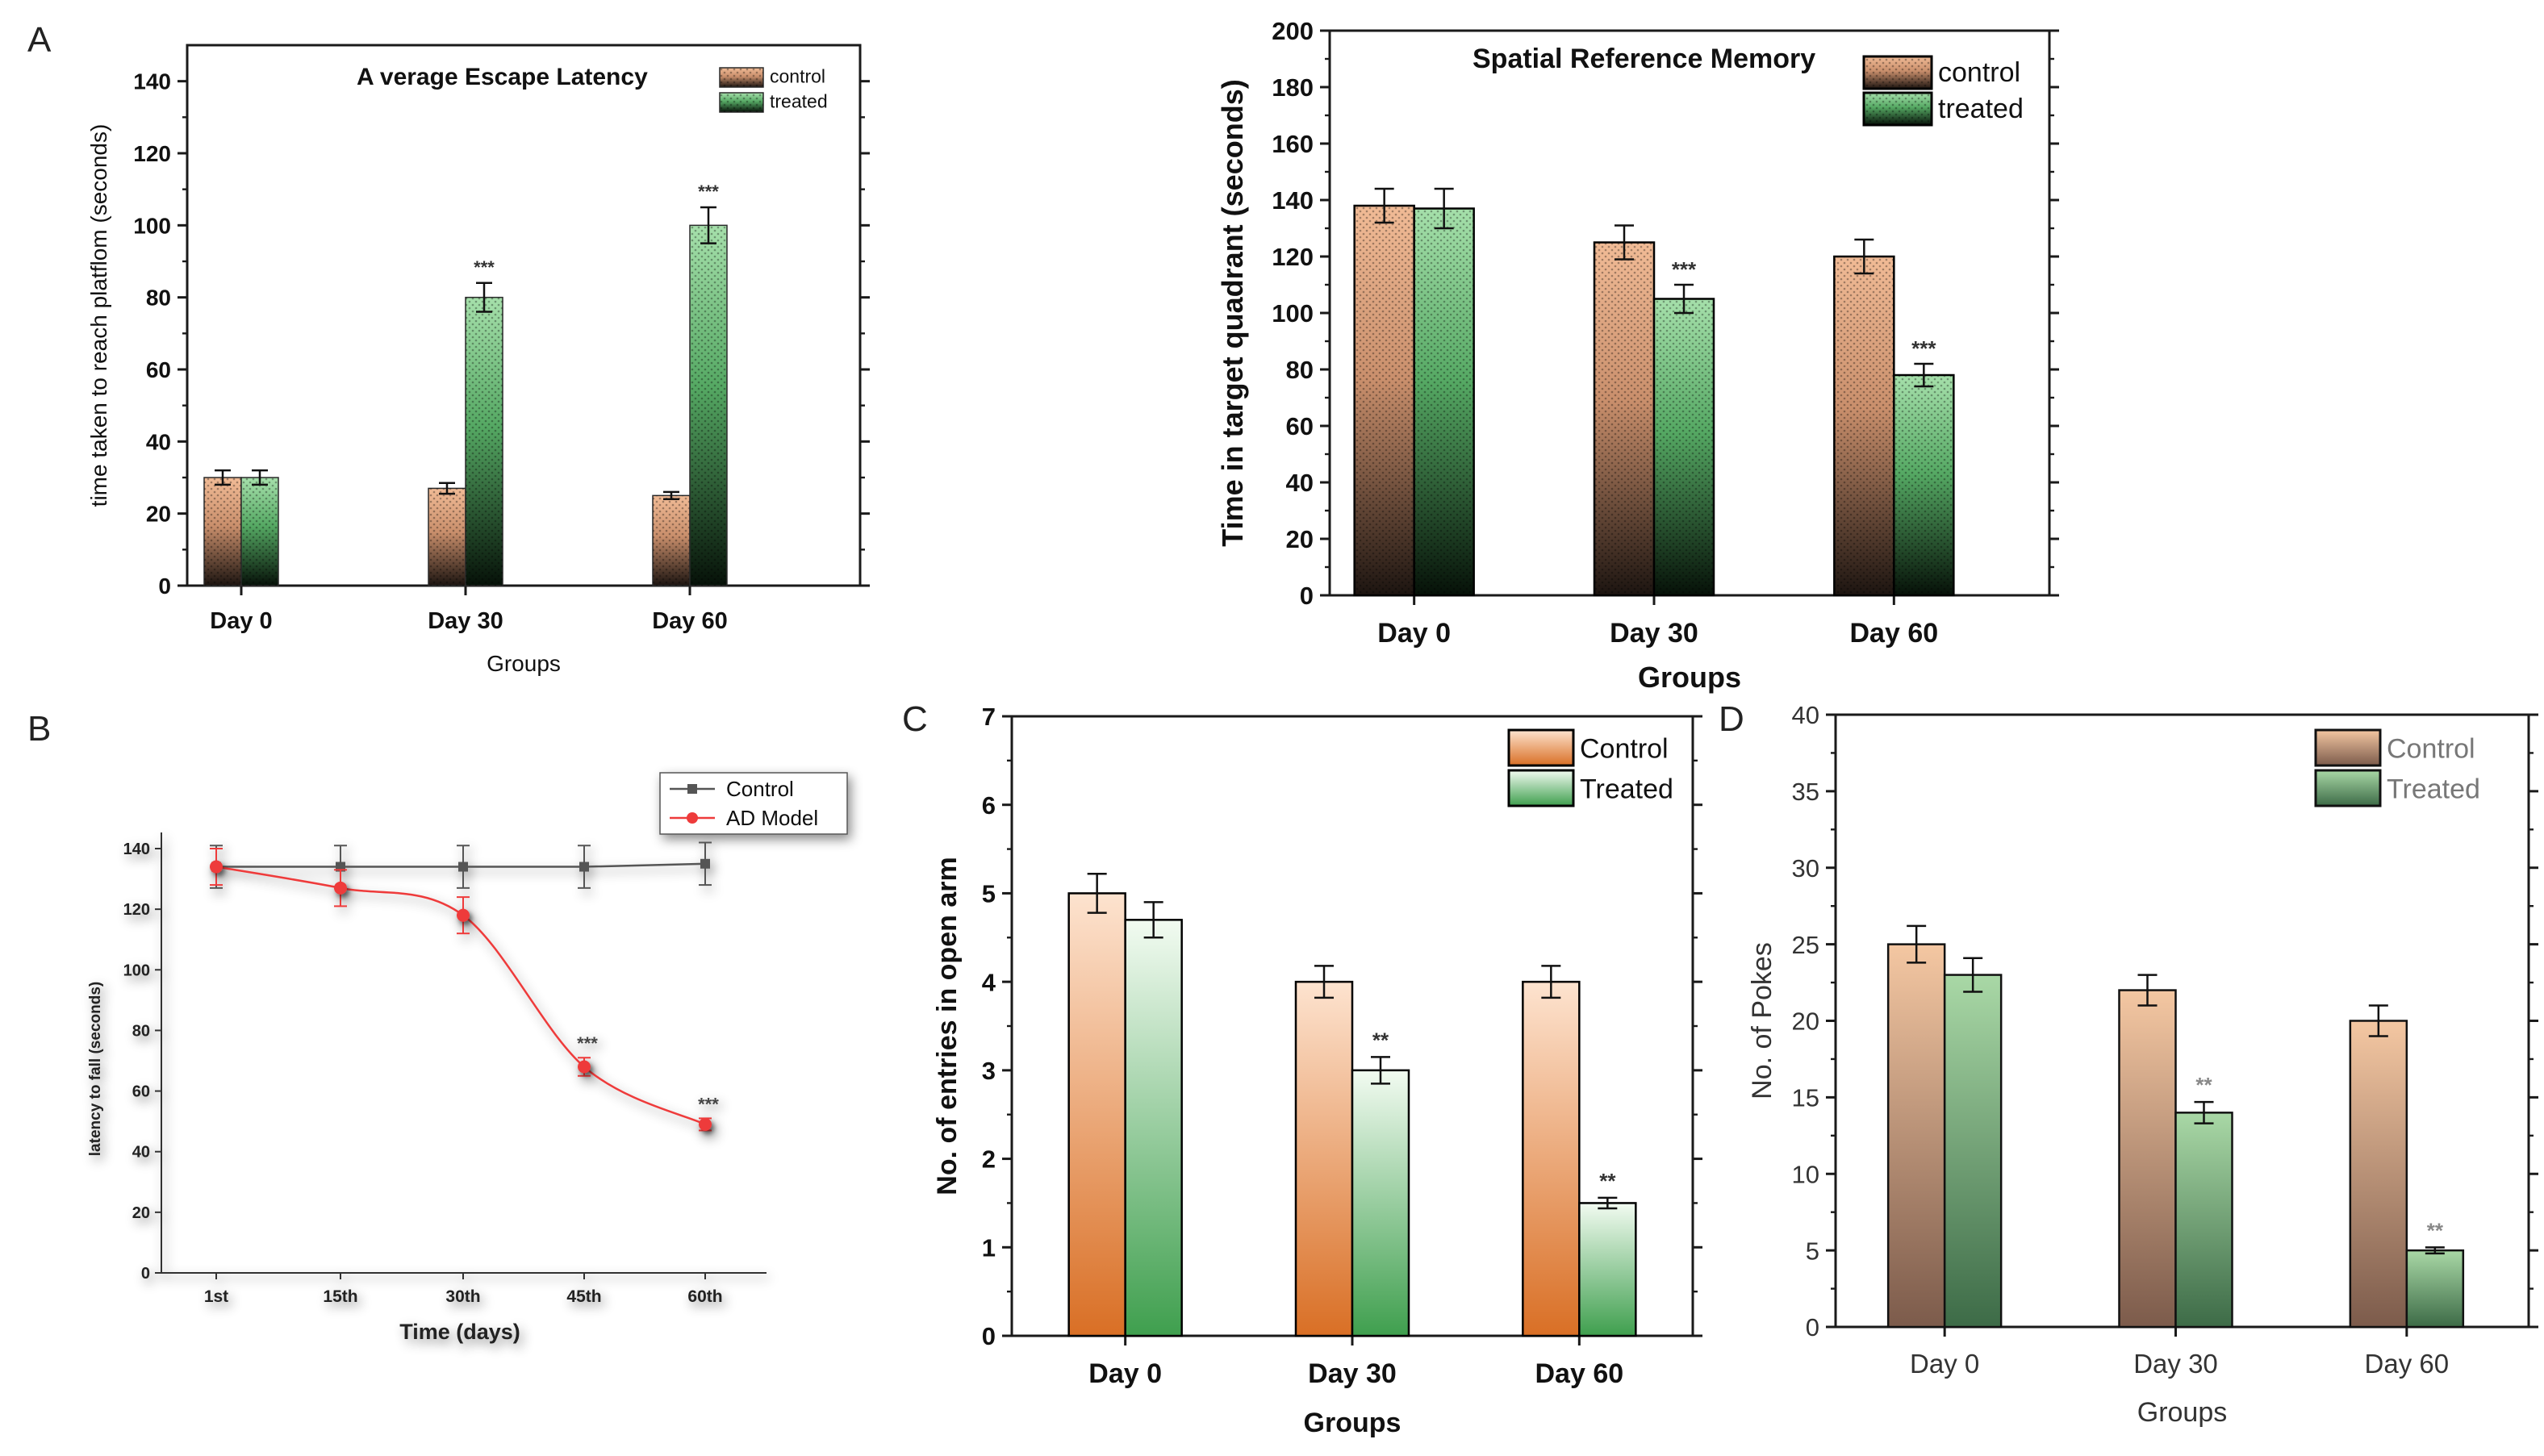 Image resolution: width=2544 pixels, height=1456 pixels. What do you see at coordinates (463, 867) in the screenshot?
I see `point-control` at bounding box center [463, 867].